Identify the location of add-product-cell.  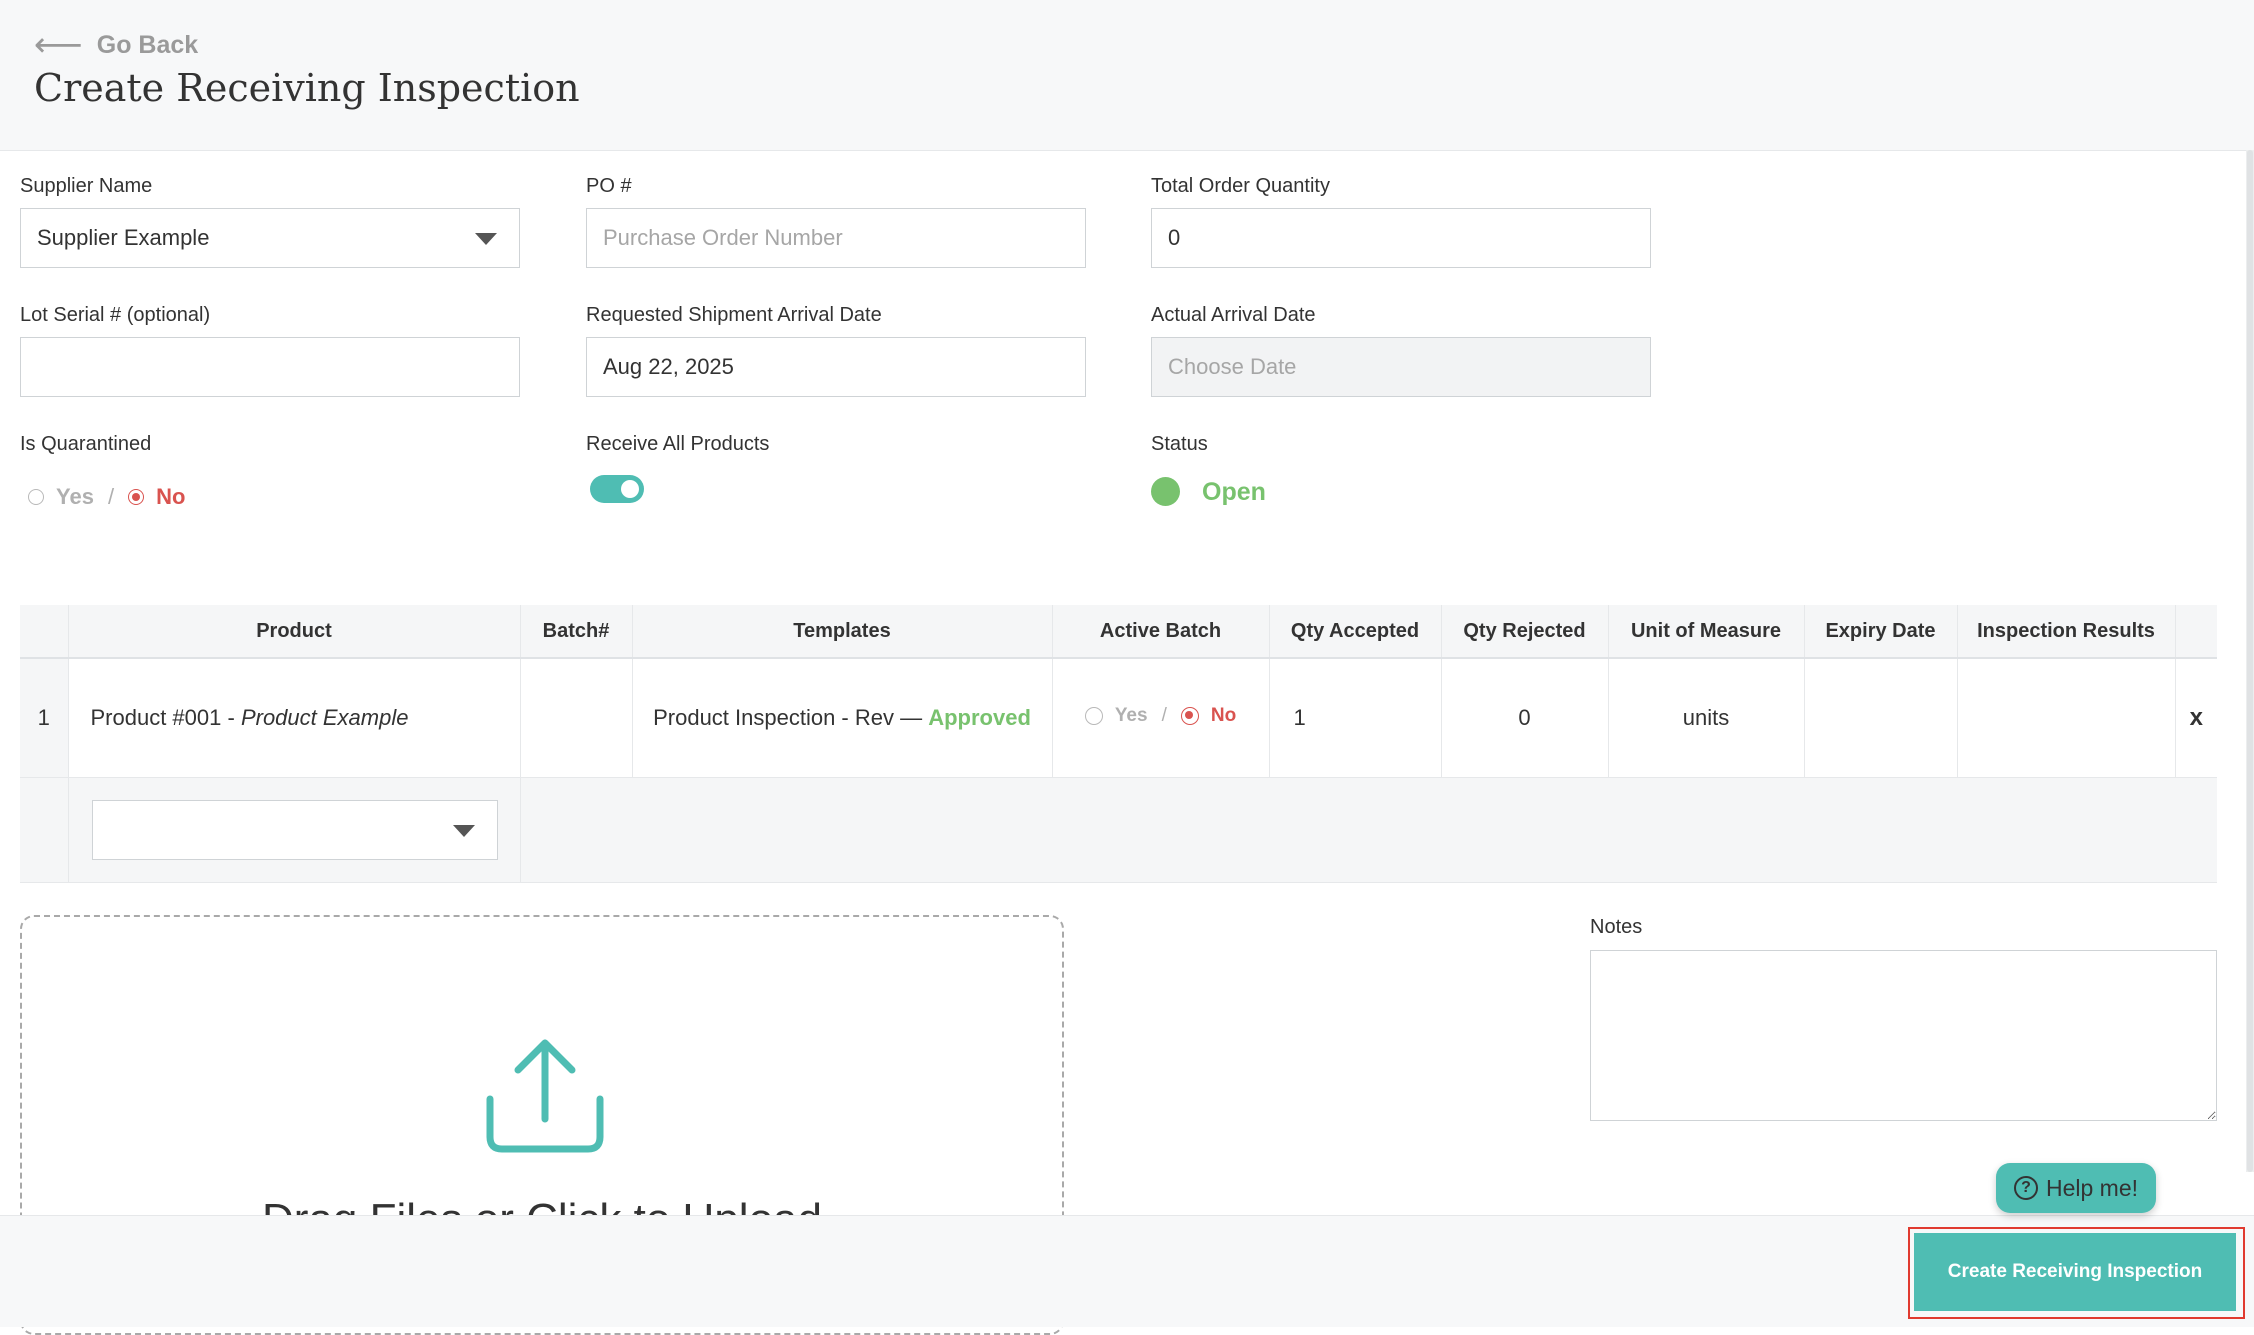
(294, 830).